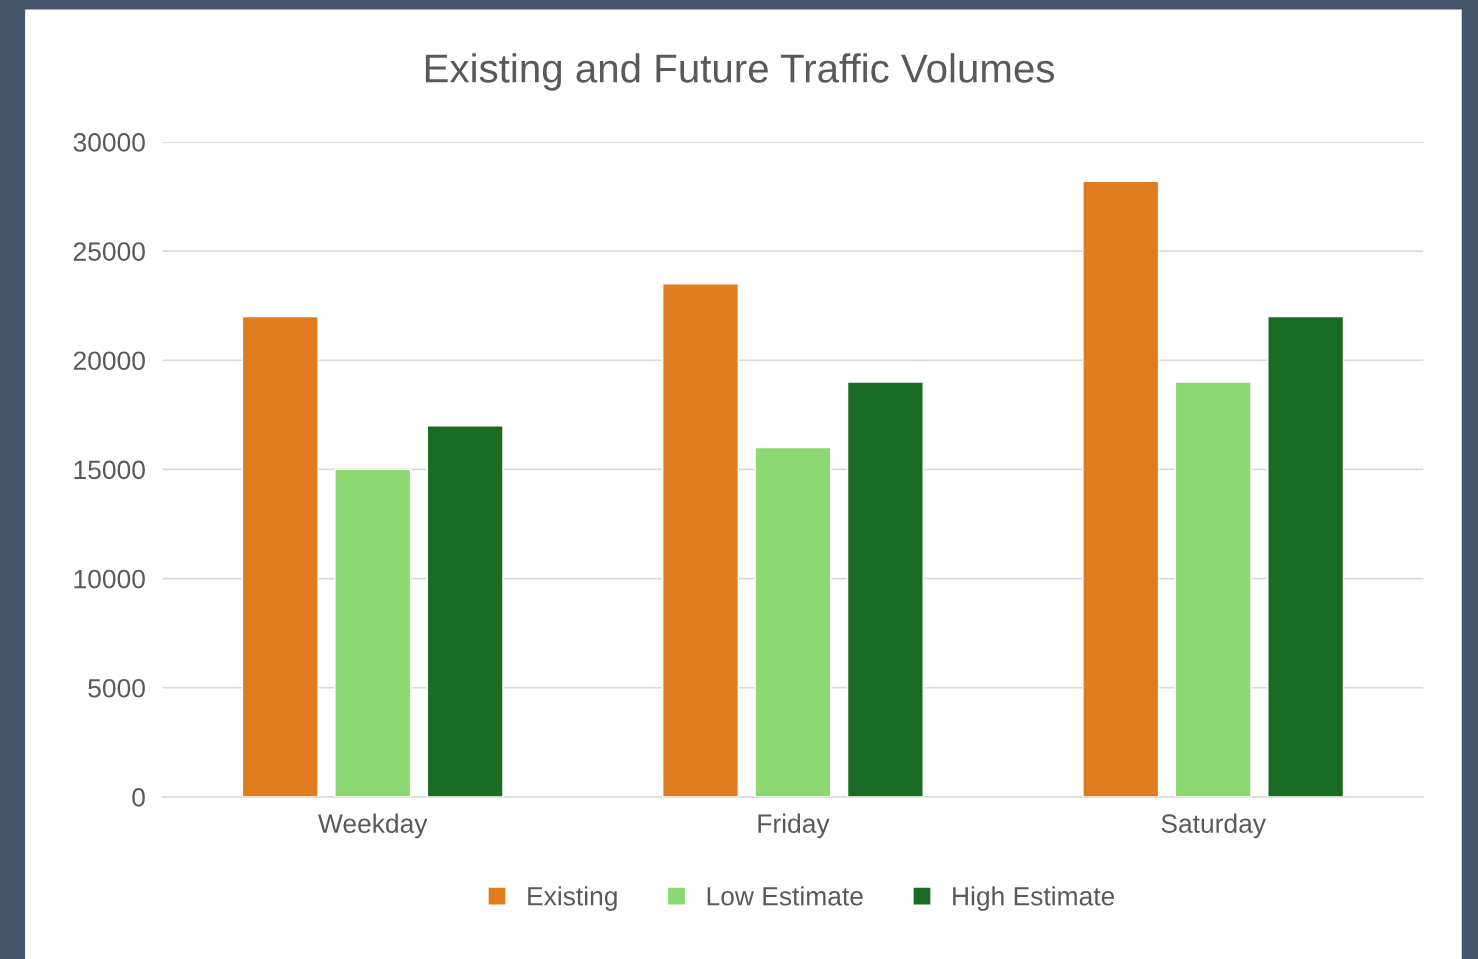 This screenshot has height=959, width=1478. I want to click on chart-title: Existing and Future Traffic Volumes, so click(739, 72).